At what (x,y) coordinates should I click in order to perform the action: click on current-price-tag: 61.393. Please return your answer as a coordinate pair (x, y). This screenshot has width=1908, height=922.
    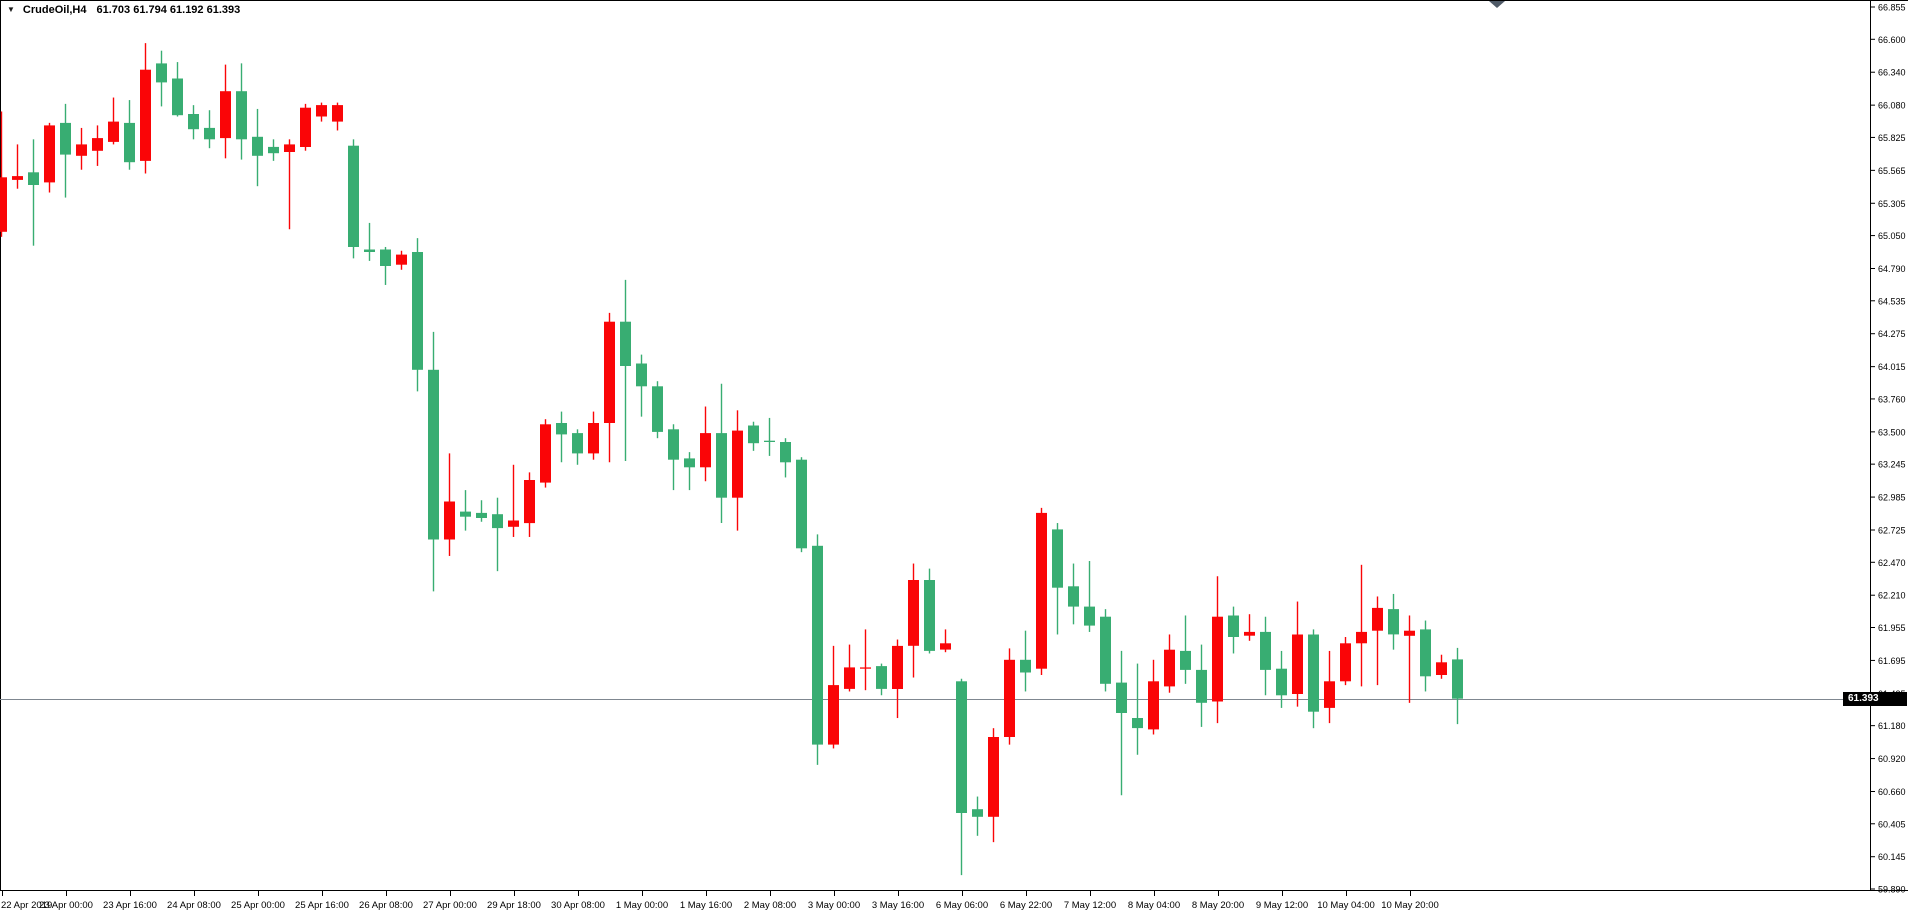
    Looking at the image, I should click on (1875, 699).